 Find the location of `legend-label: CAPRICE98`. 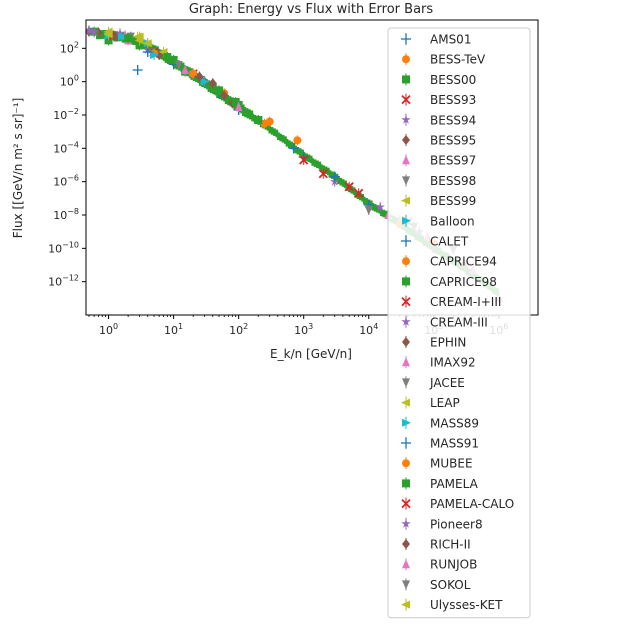

legend-label: CAPRICE98 is located at coordinates (463, 282).